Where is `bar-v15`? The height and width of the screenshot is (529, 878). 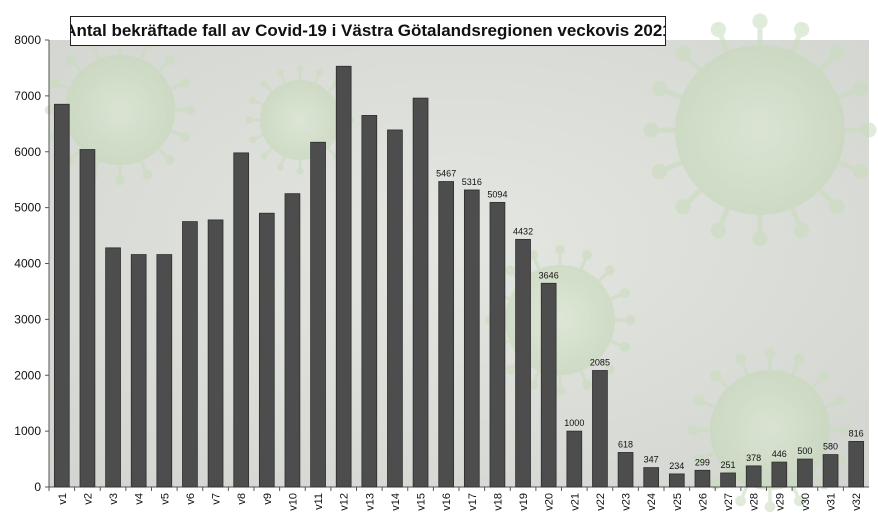 bar-v15 is located at coordinates (420, 292).